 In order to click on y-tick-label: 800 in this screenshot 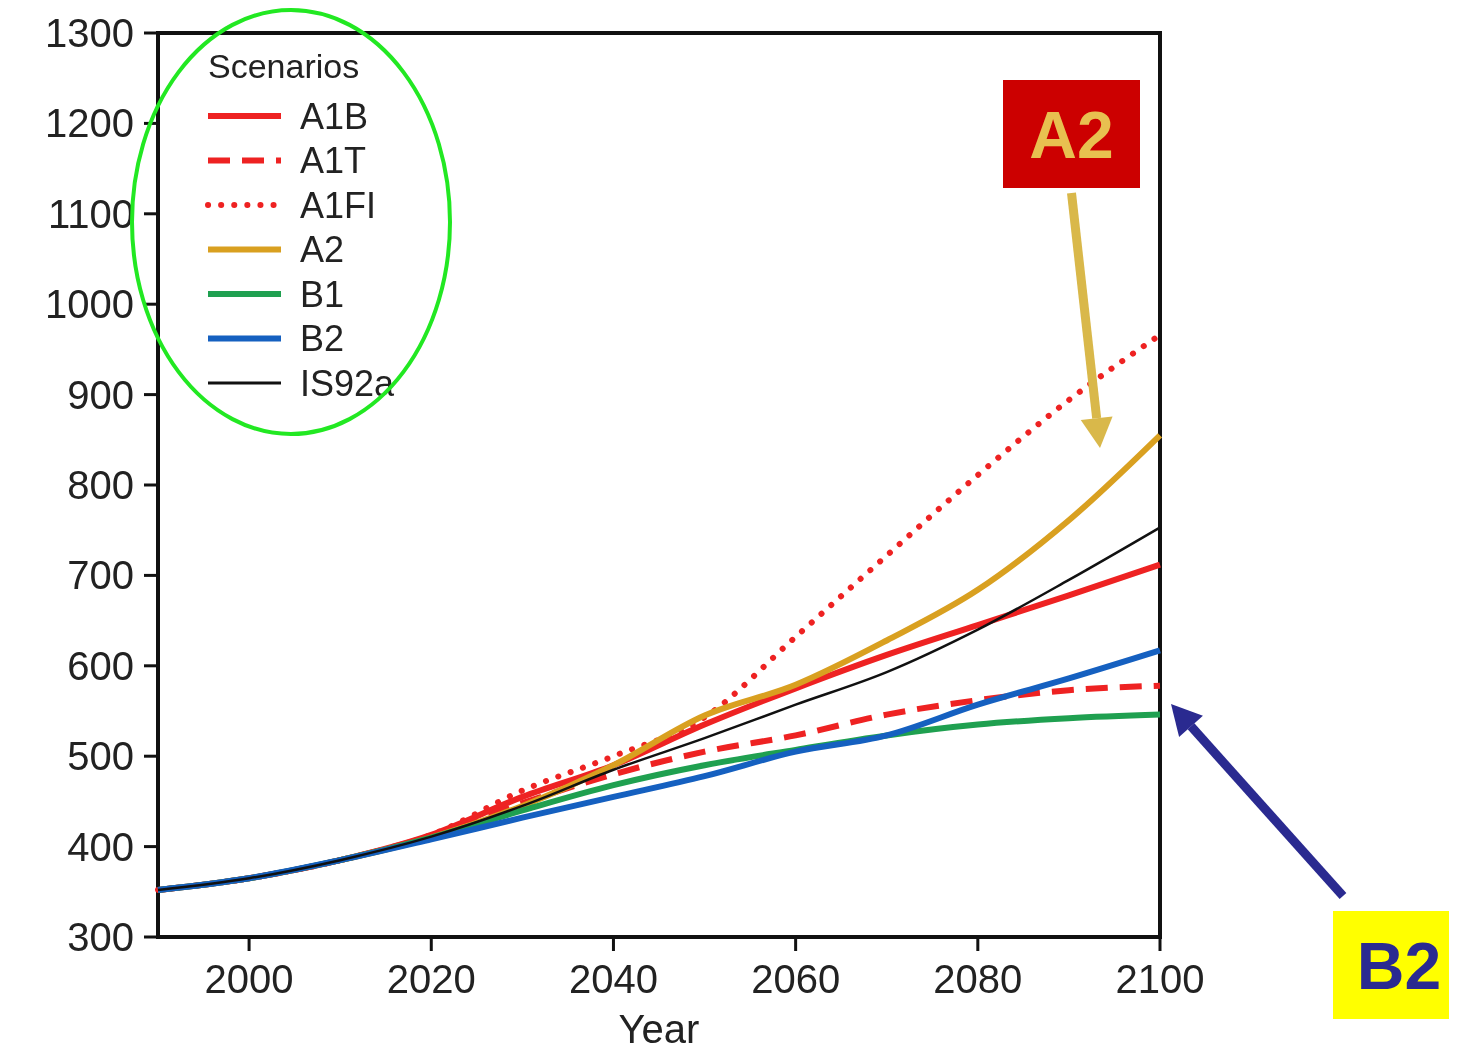, I will do `click(100, 485)`.